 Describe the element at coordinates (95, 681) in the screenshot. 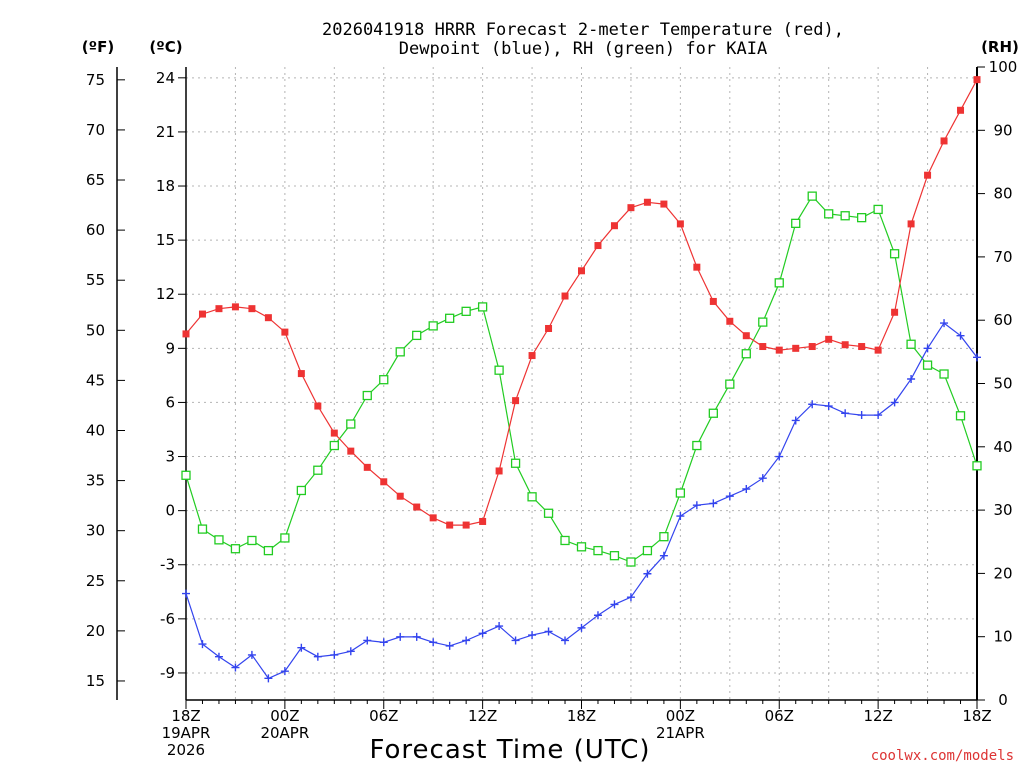

I see `fahrenheit-tick-label: 15` at that location.